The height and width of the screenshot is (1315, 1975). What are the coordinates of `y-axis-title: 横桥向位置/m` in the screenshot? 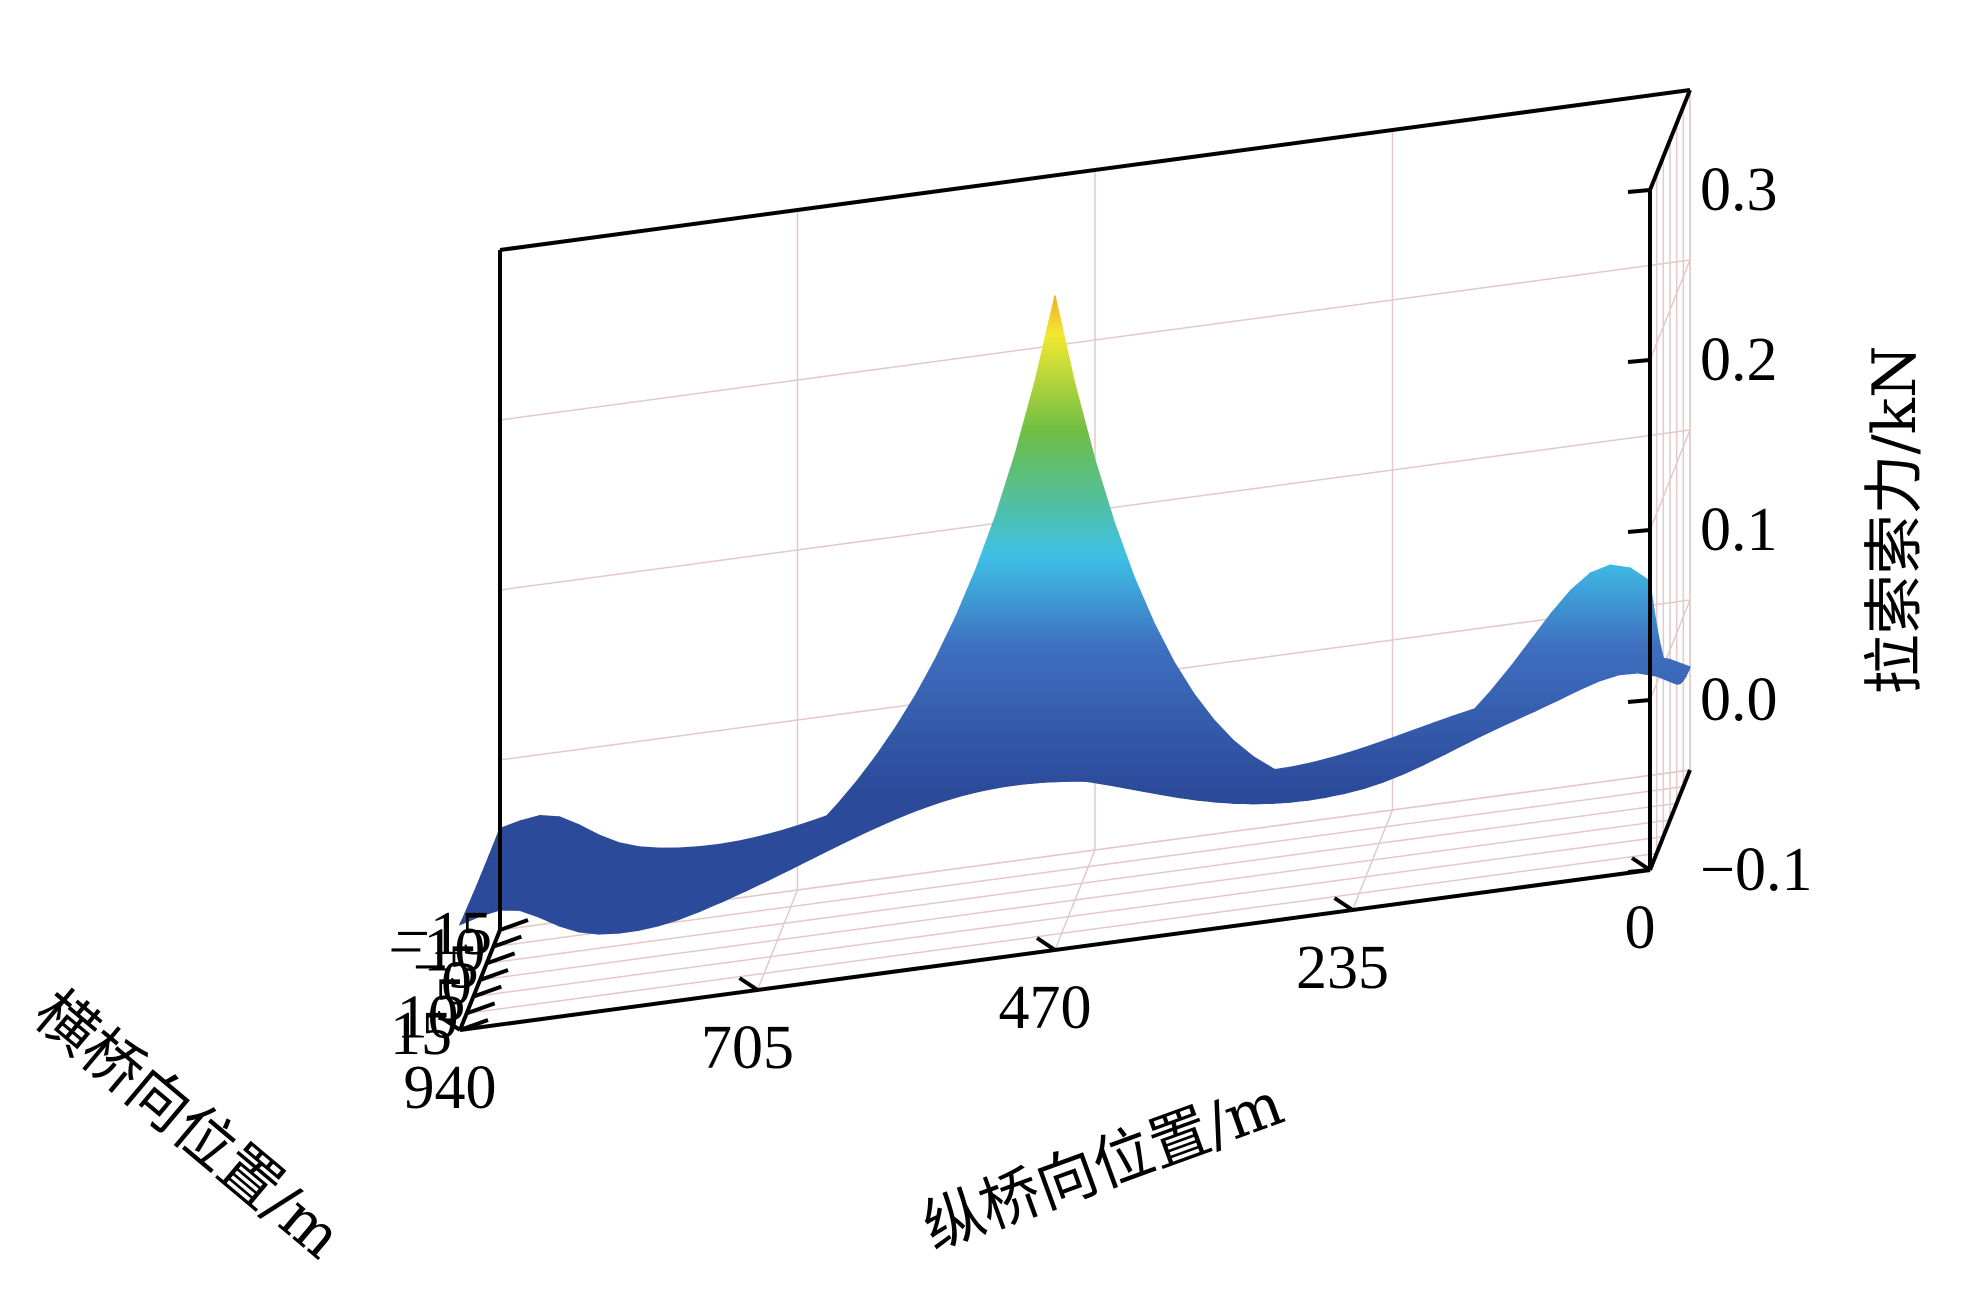 It's located at (188, 1125).